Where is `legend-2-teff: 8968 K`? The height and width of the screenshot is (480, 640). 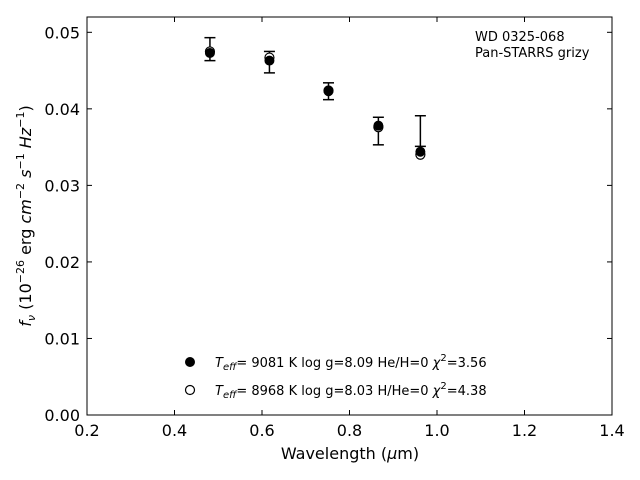
legend-2-teff: 8968 K is located at coordinates (274, 391).